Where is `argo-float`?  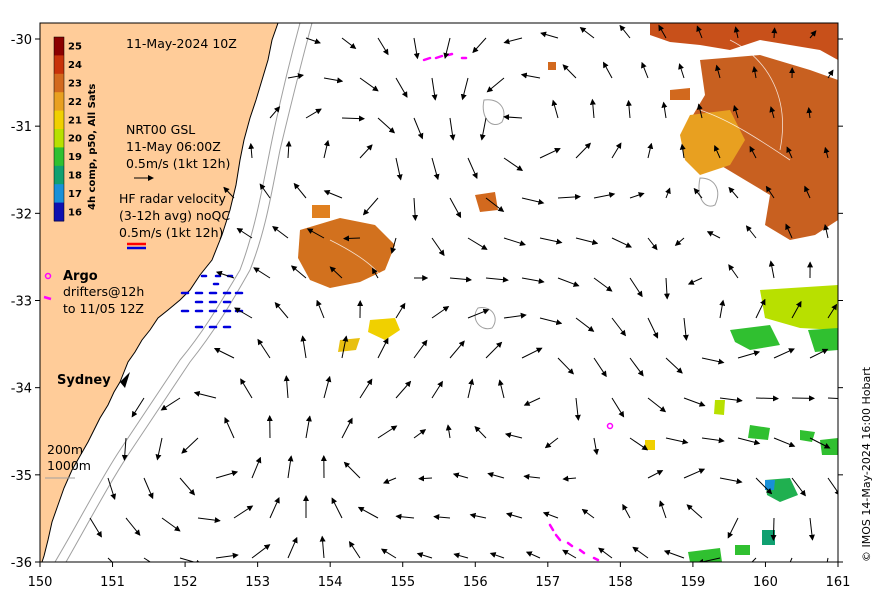 argo-float is located at coordinates (610, 426).